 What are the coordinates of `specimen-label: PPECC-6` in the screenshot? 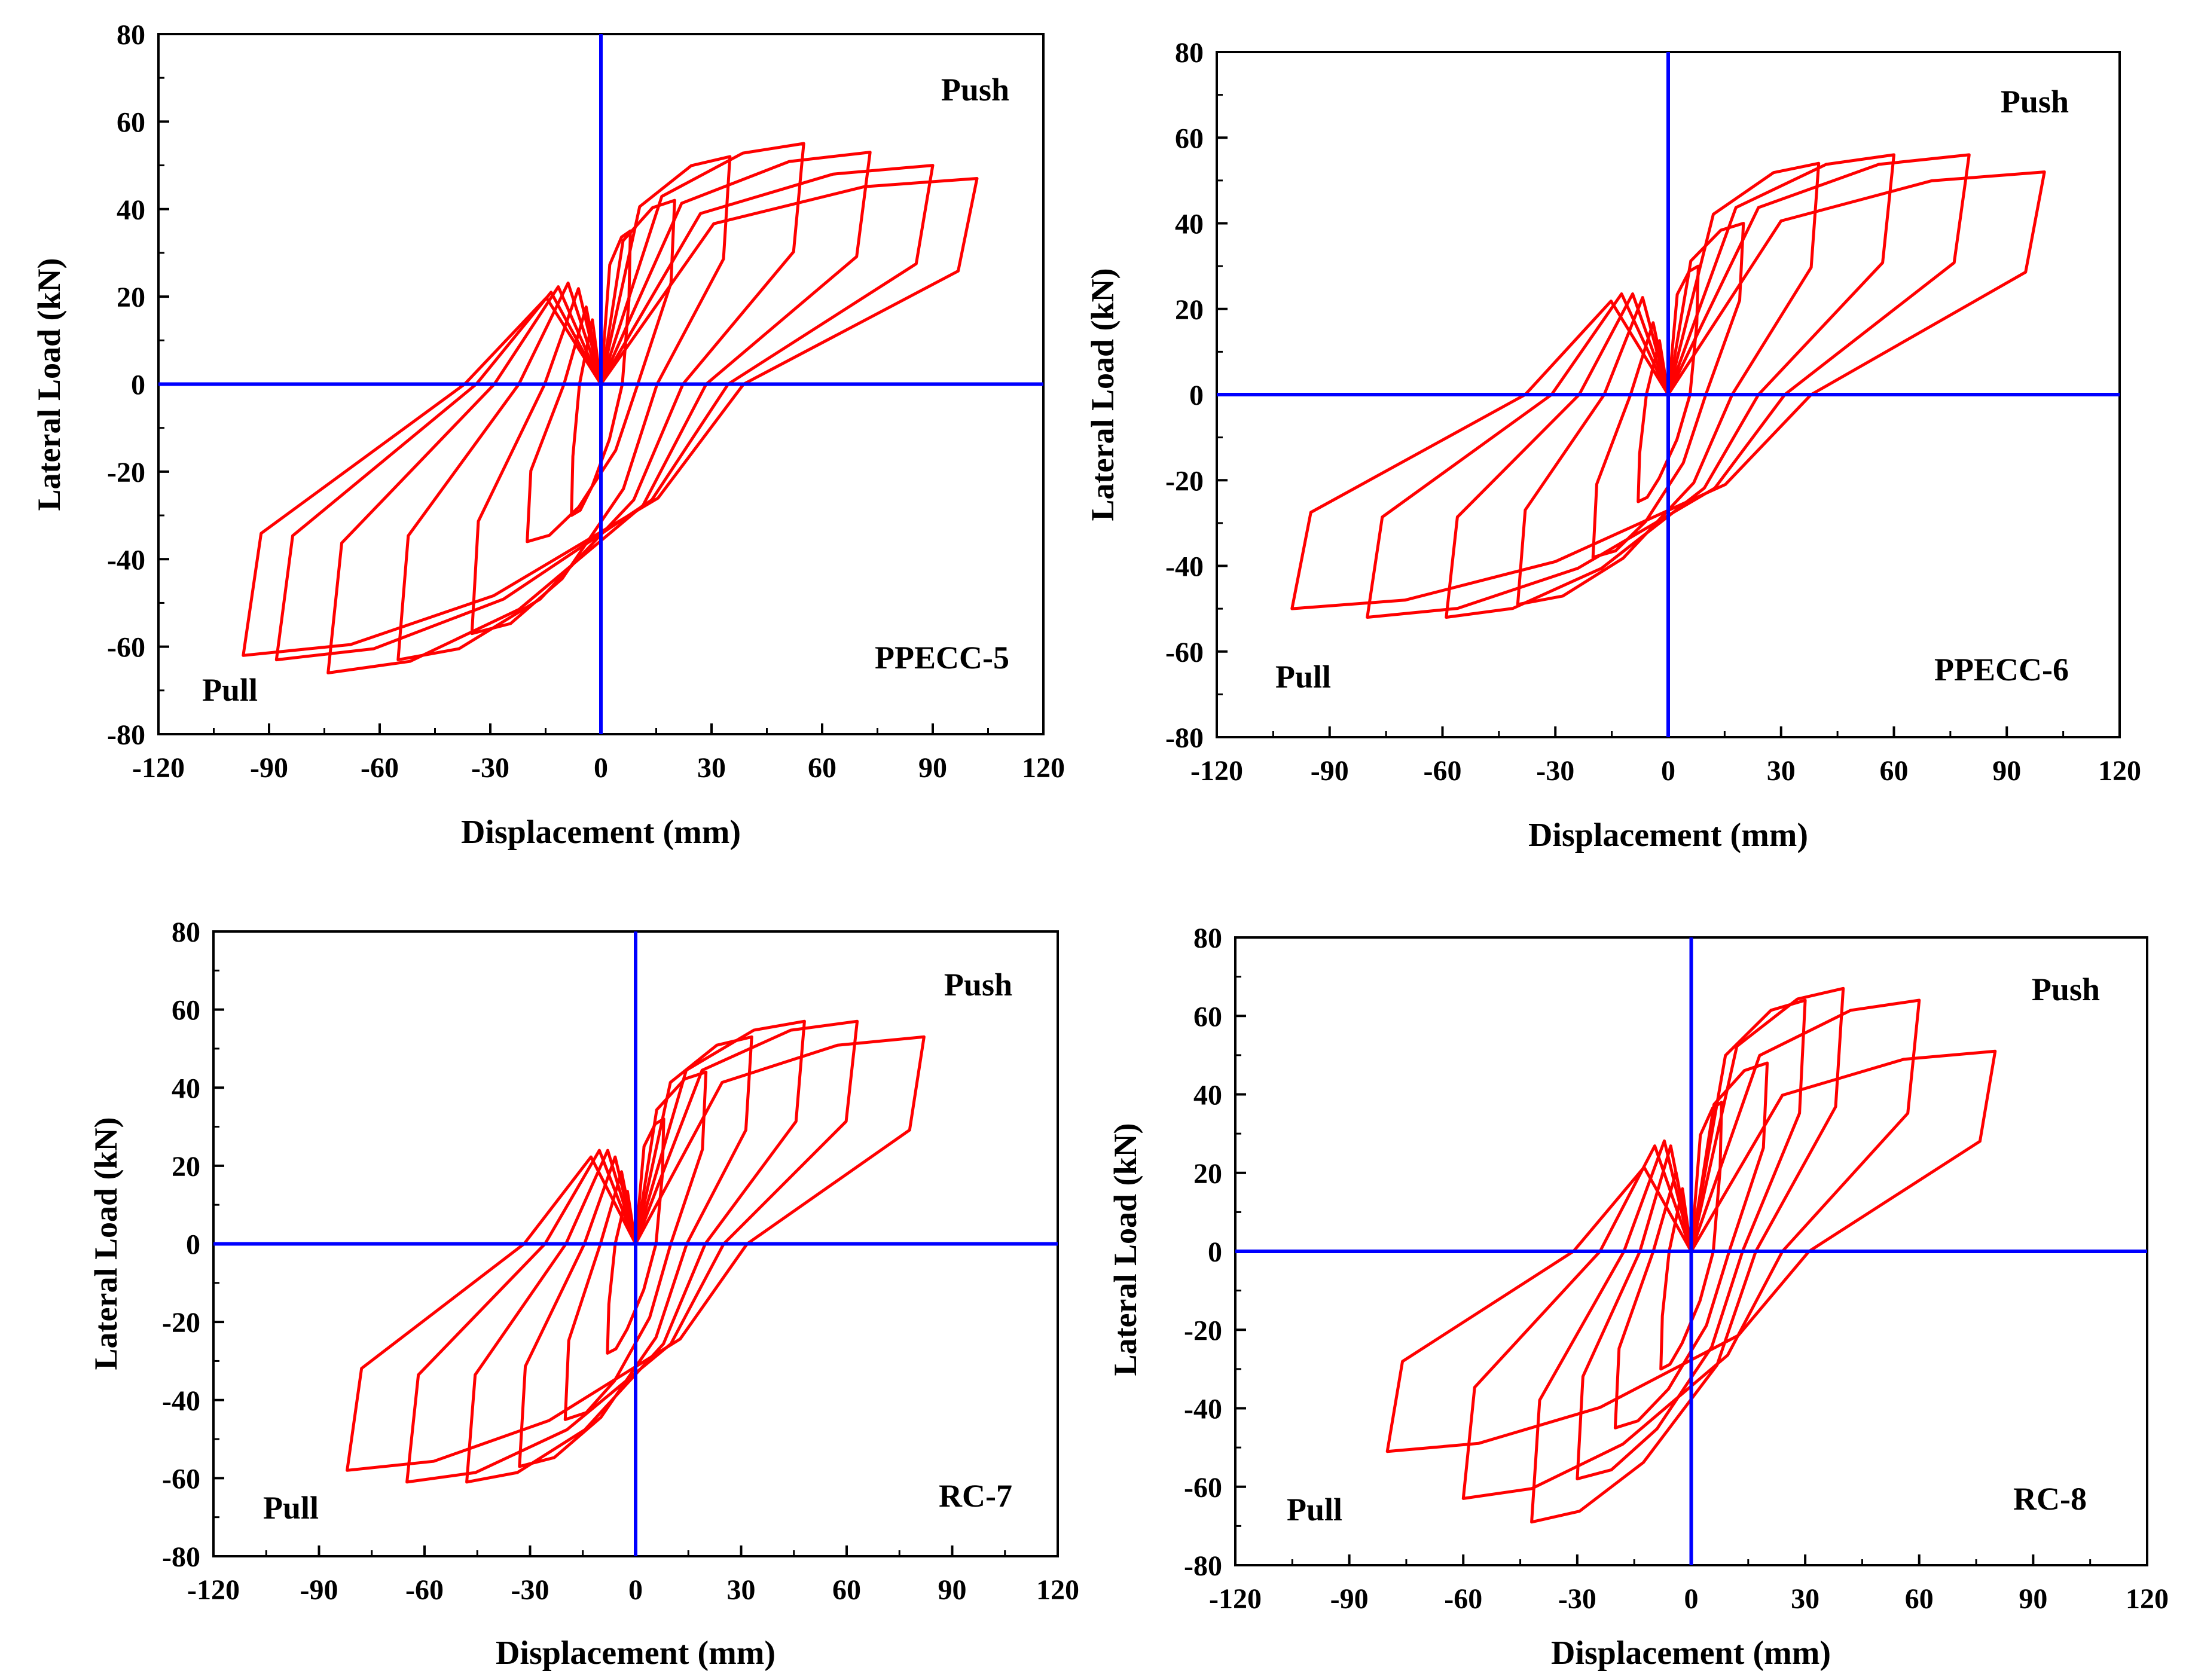 It's located at (2001, 670).